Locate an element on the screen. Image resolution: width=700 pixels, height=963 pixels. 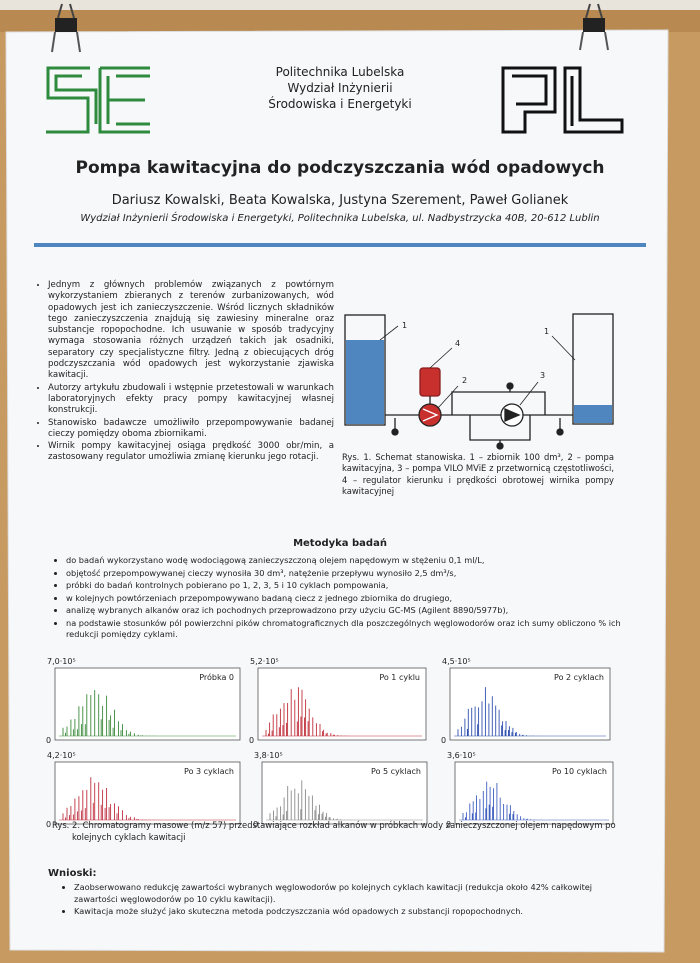
logo-pl is located at coordinates (562, 100).